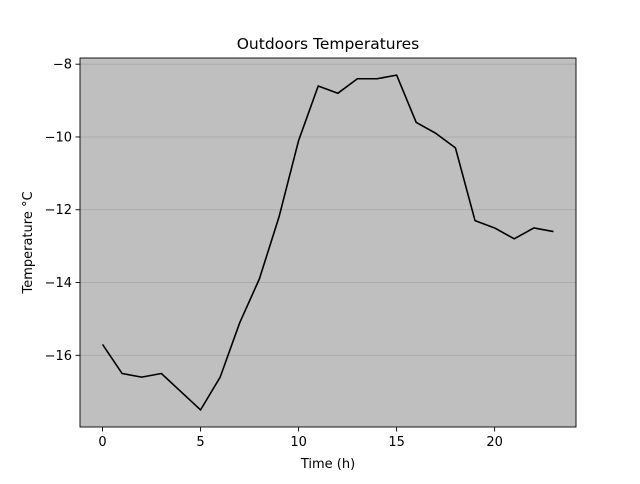 This screenshot has height=484, width=640. What do you see at coordinates (58, 137) in the screenshot?
I see `y-tick-label: −10` at bounding box center [58, 137].